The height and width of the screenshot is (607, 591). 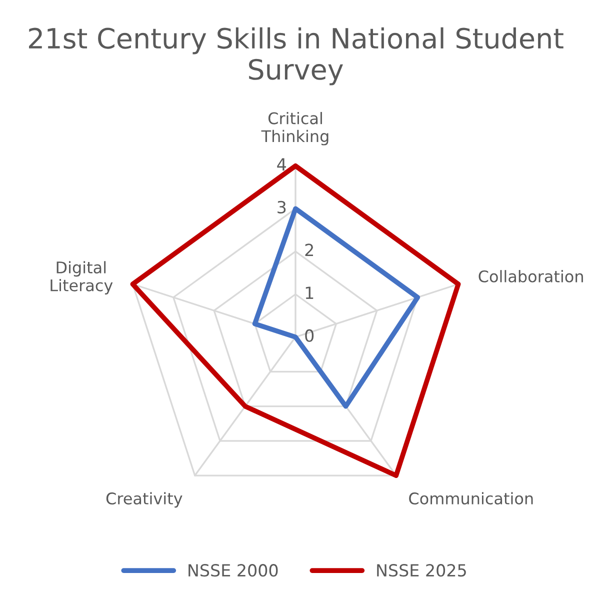 I want to click on legend-label: NSSE 2000, so click(x=233, y=570).